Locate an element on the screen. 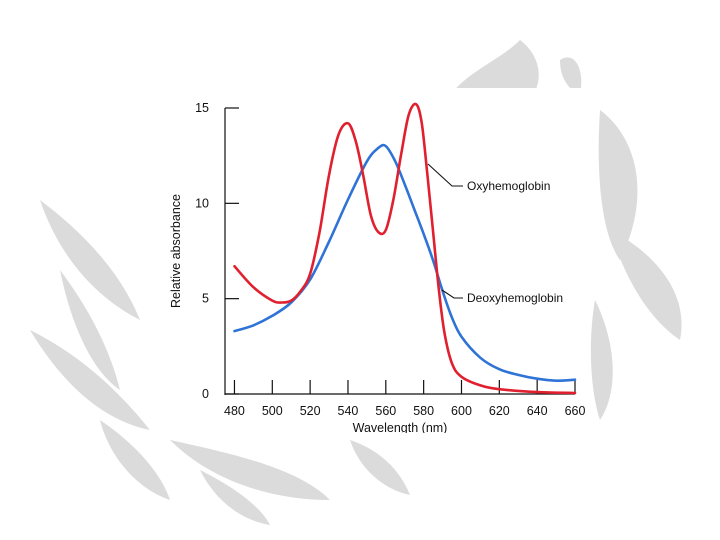  y-tick-label: 0 is located at coordinates (205, 394).